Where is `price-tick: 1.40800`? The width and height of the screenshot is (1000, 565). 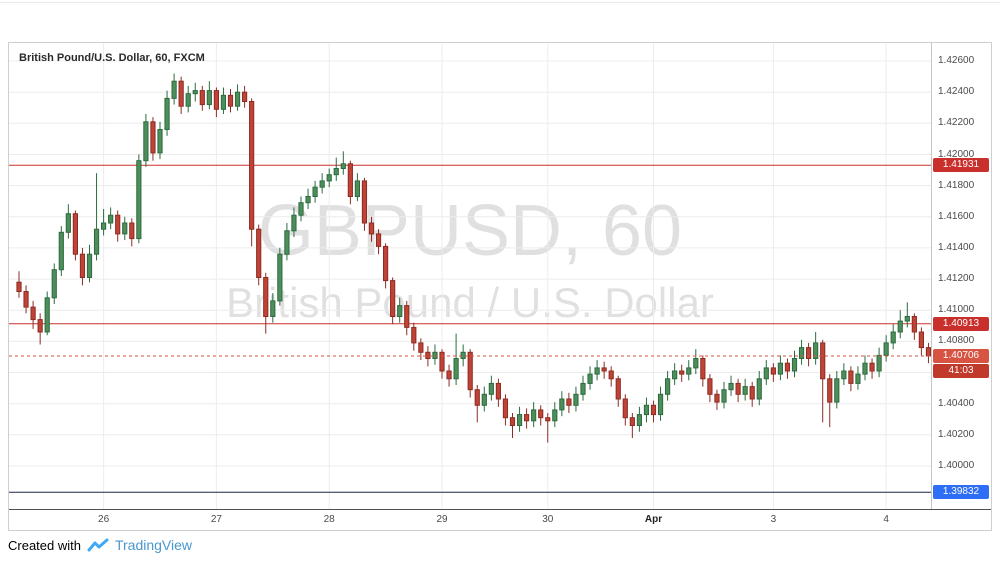
price-tick: 1.40800 is located at coordinates (956, 341).